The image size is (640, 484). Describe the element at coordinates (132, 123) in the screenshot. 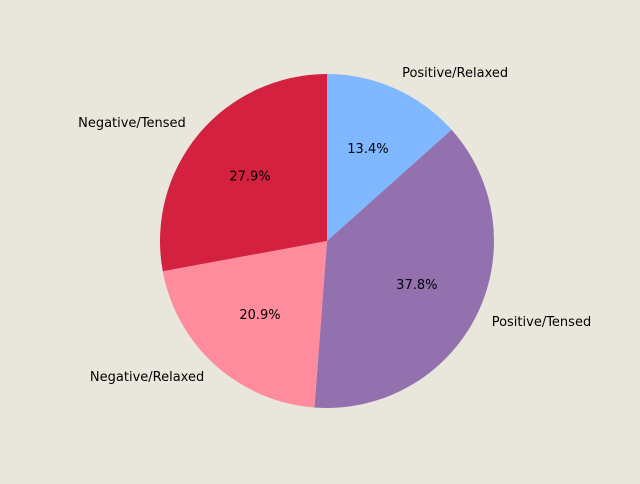

I see `pie-category-label: Negative/Tensed` at that location.